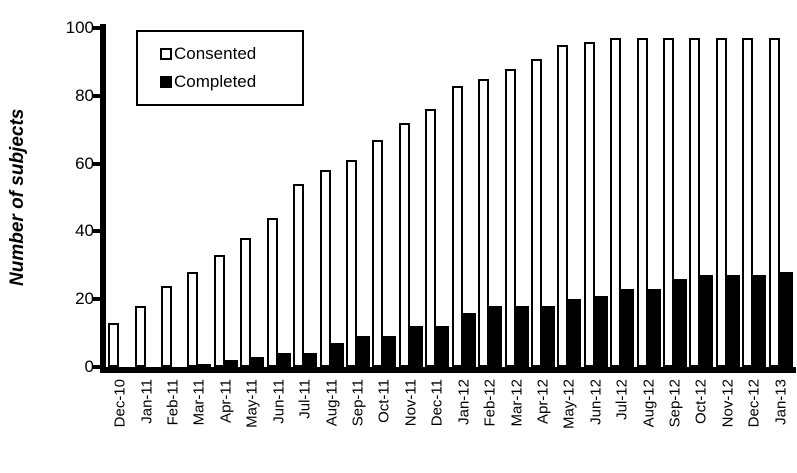  Describe the element at coordinates (84, 163) in the screenshot. I see `y-tick-label: 60` at that location.